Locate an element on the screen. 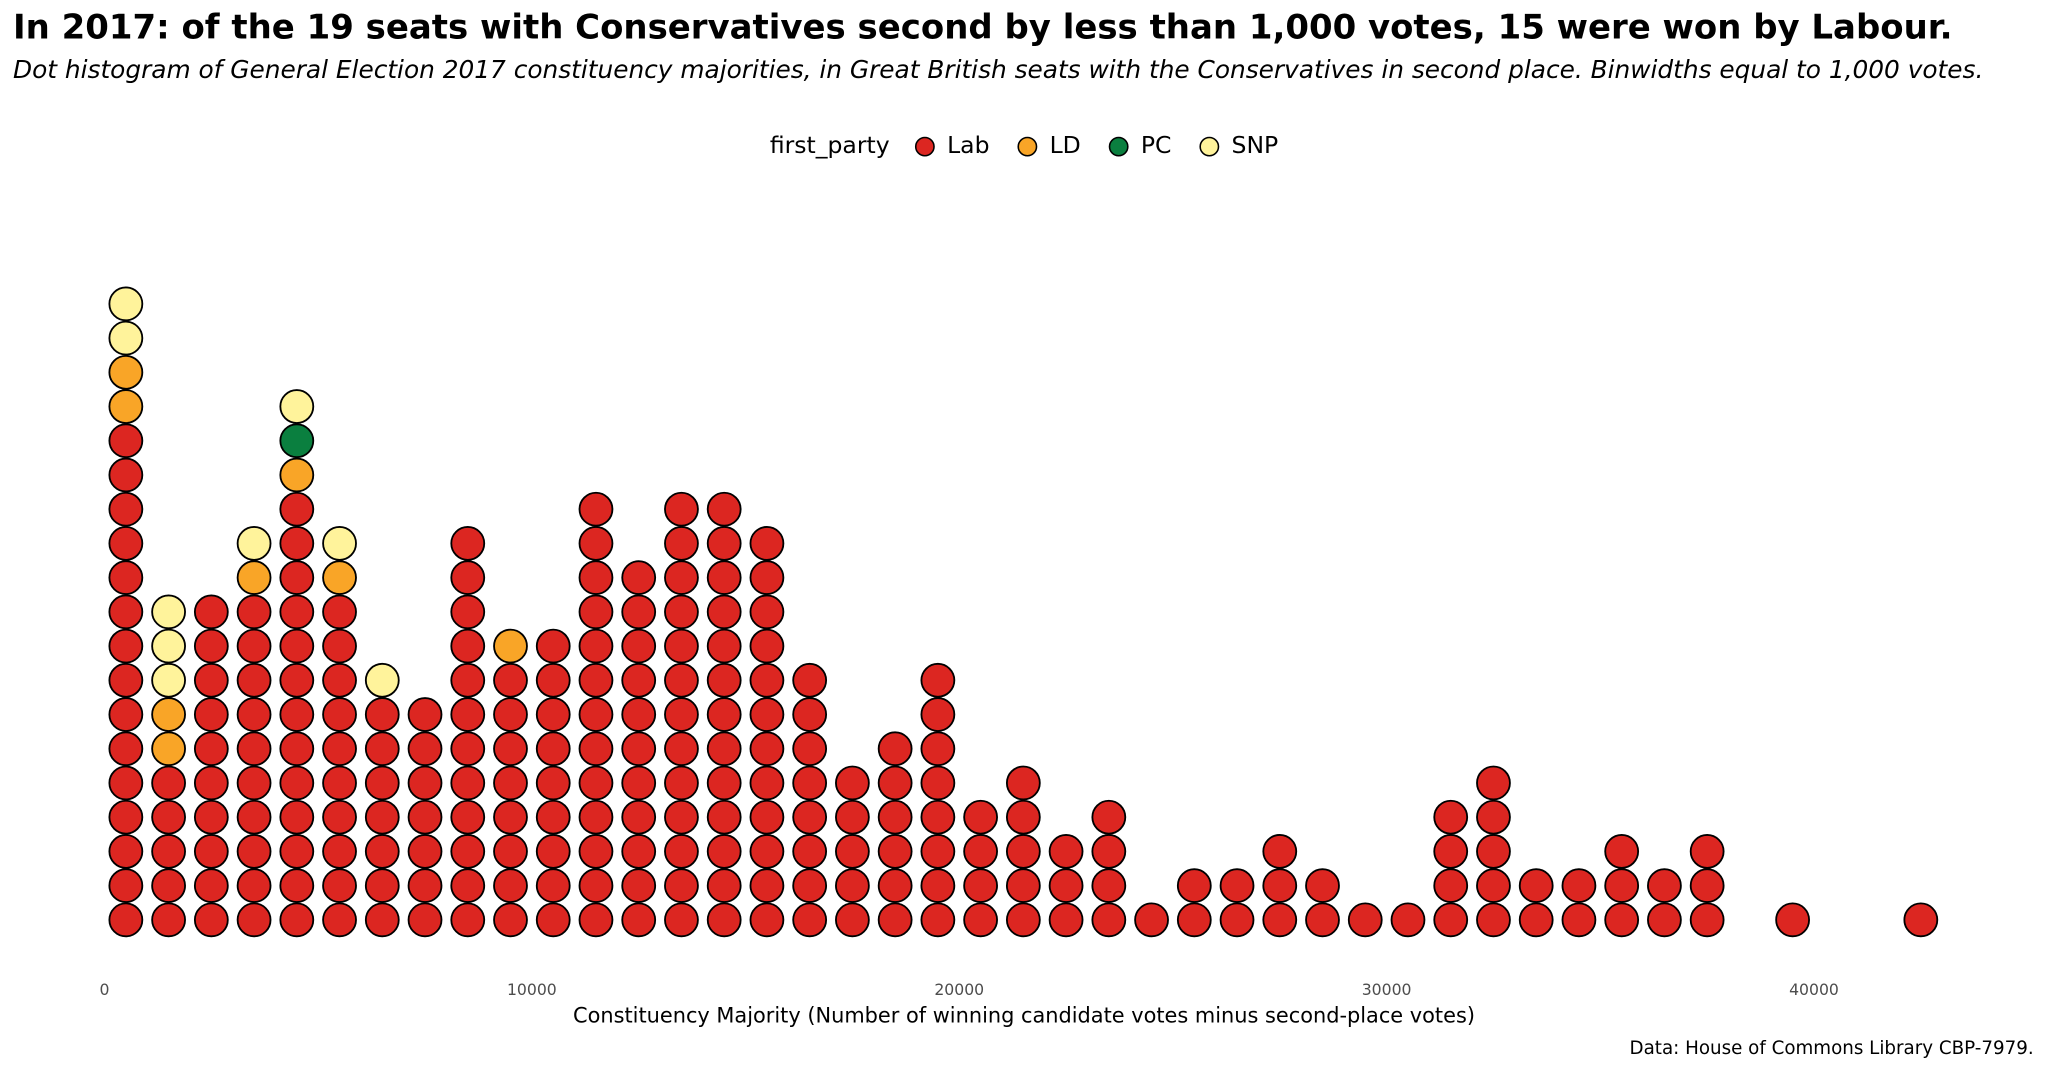 The height and width of the screenshot is (1073, 2048). legend-label: Lab is located at coordinates (968, 145).